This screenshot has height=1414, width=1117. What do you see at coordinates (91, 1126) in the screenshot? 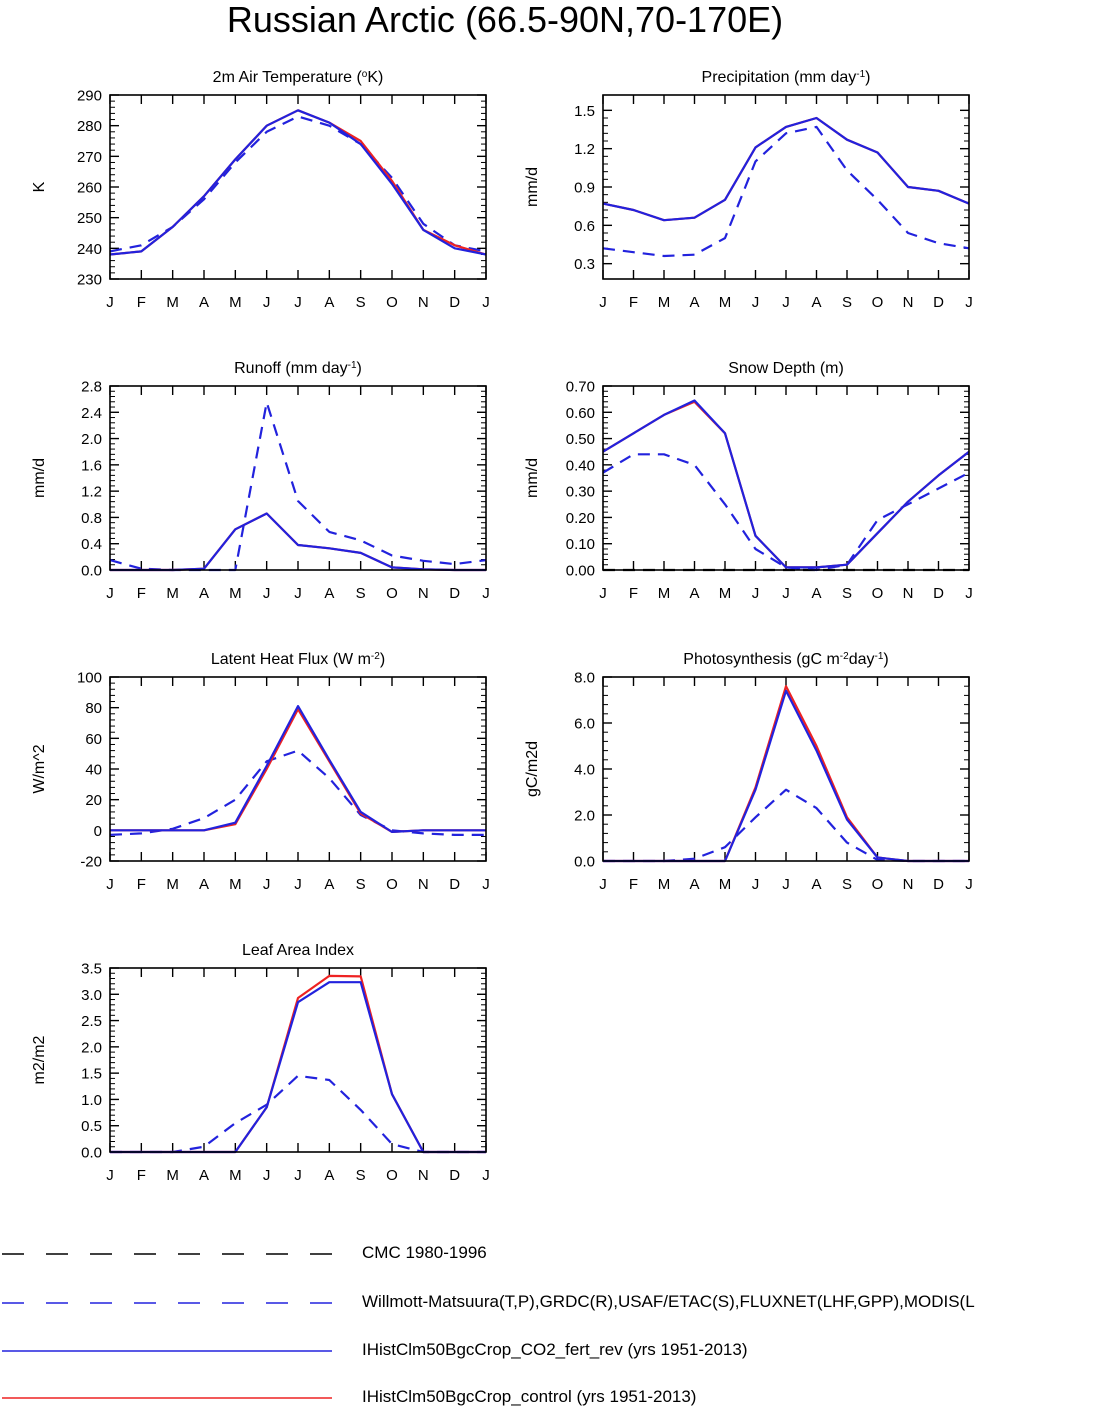
I see `y-tick-label: 0.5` at bounding box center [91, 1126].